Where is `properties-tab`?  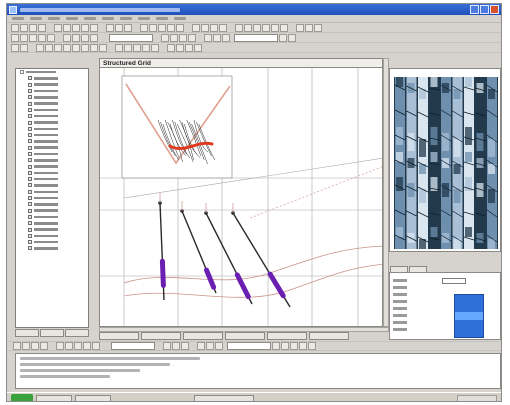 properties-tab is located at coordinates (399, 269).